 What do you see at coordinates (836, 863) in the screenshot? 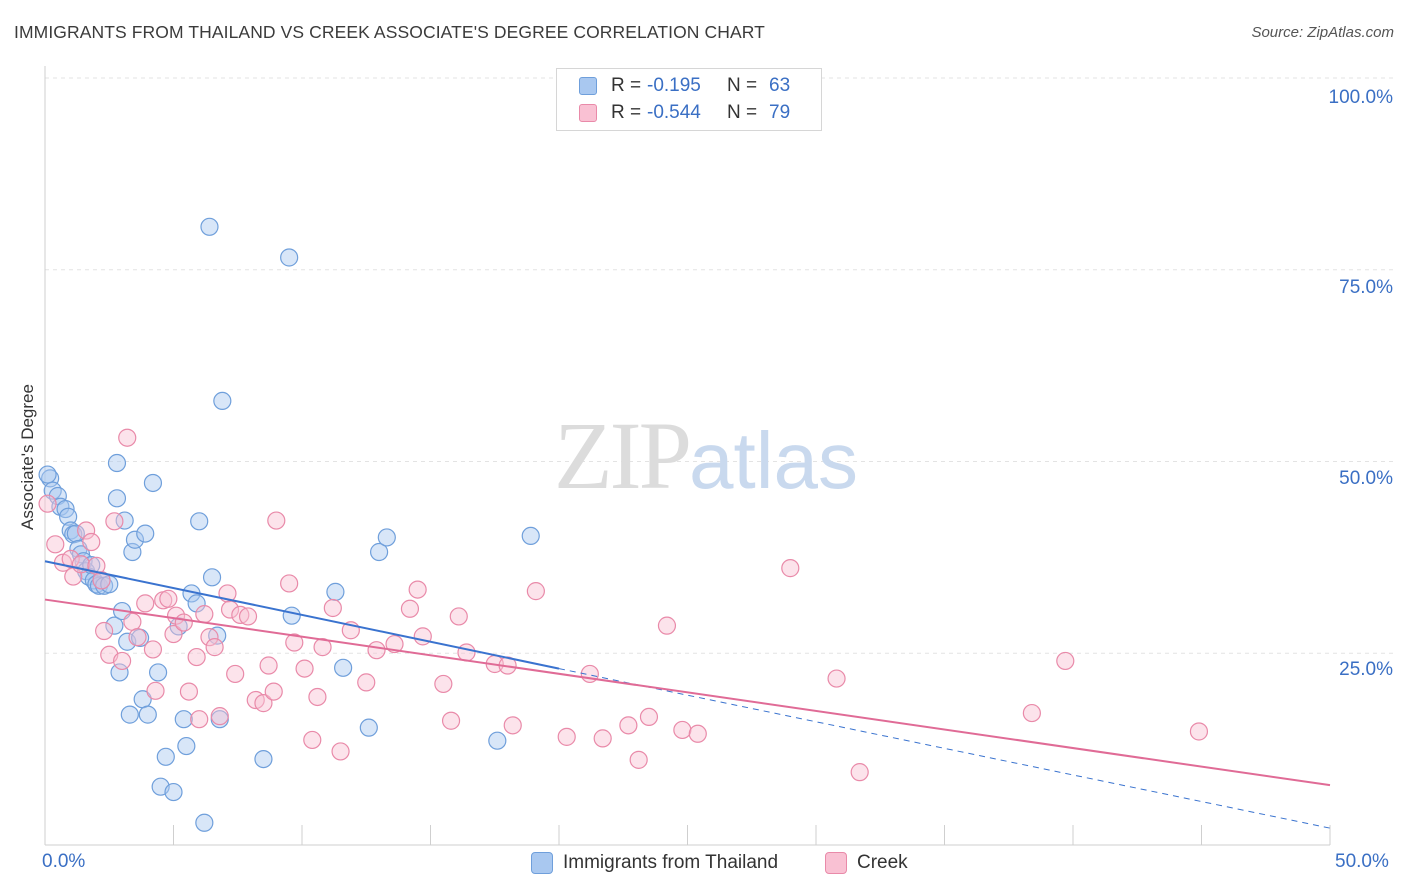
I see `bottom-legend-swatch-creek` at bounding box center [836, 863].